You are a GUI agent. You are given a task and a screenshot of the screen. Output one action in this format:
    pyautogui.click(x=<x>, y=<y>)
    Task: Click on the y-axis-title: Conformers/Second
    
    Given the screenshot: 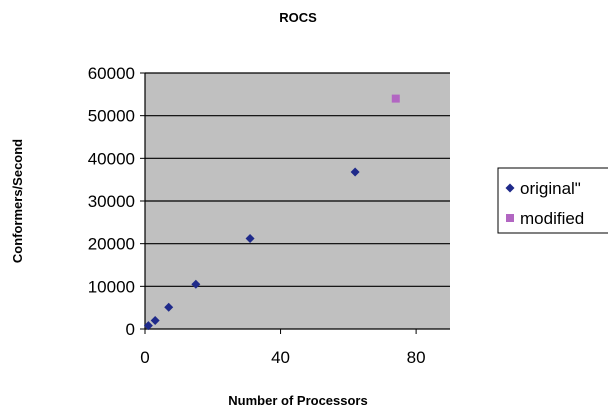 What is the action you would take?
    pyautogui.click(x=17, y=201)
    